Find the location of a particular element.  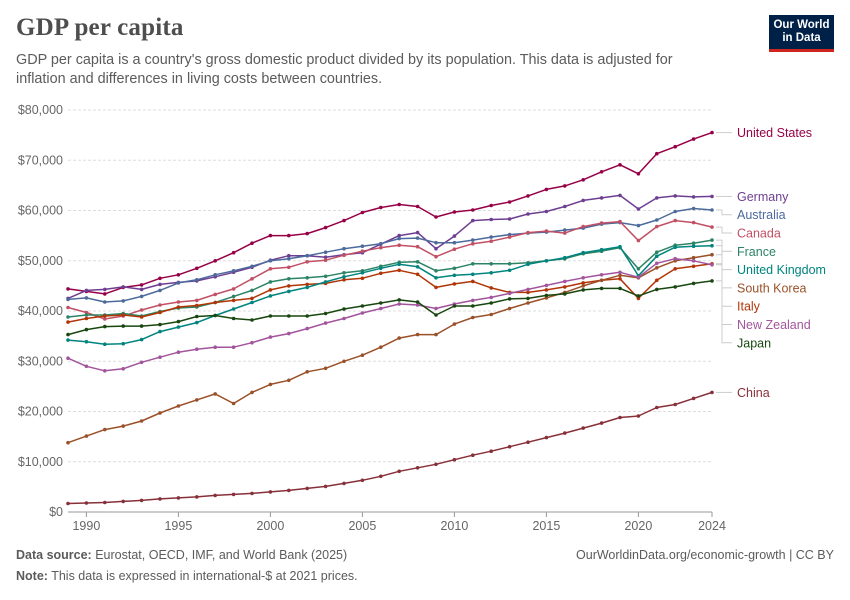

owid-logo: Our World in Data is located at coordinates (801, 33).